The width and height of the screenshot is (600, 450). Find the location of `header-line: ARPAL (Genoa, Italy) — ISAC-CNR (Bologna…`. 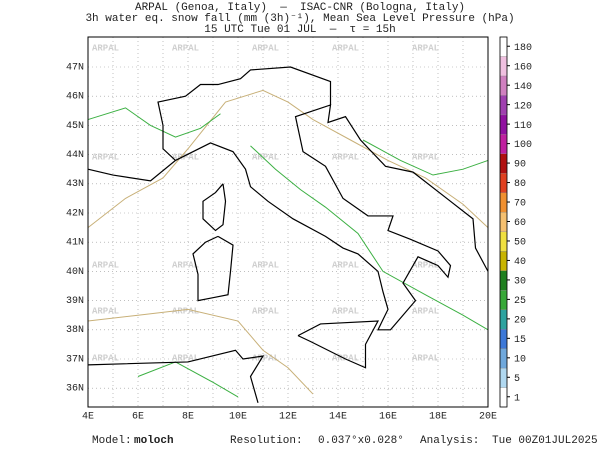

header-line: ARPAL (Genoa, Italy) — ISAC-CNR (Bologna… is located at coordinates (300, 8).